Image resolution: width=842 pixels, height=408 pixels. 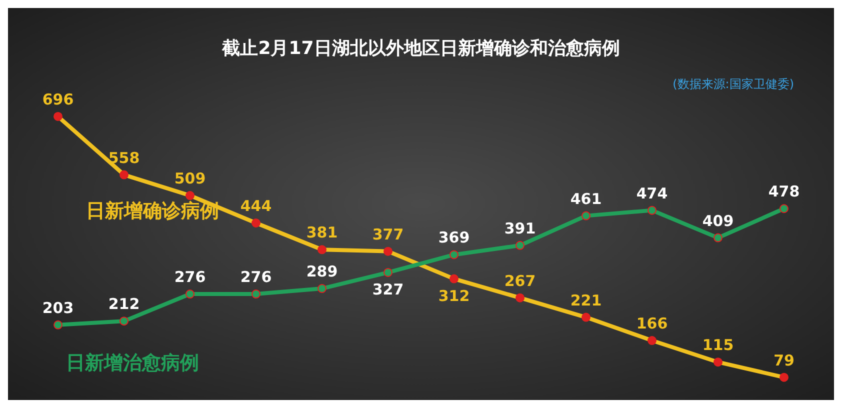 What do you see at coordinates (420, 48) in the screenshot?
I see `chart-title: 截止2月17日湖北以外地区日新增确诊和治愈病例` at bounding box center [420, 48].